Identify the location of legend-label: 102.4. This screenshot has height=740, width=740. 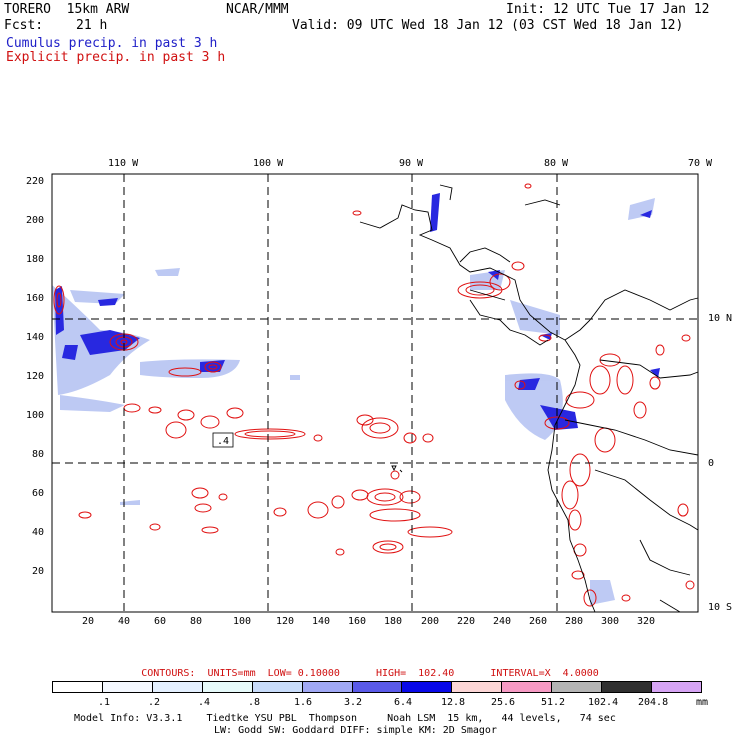
(603, 702).